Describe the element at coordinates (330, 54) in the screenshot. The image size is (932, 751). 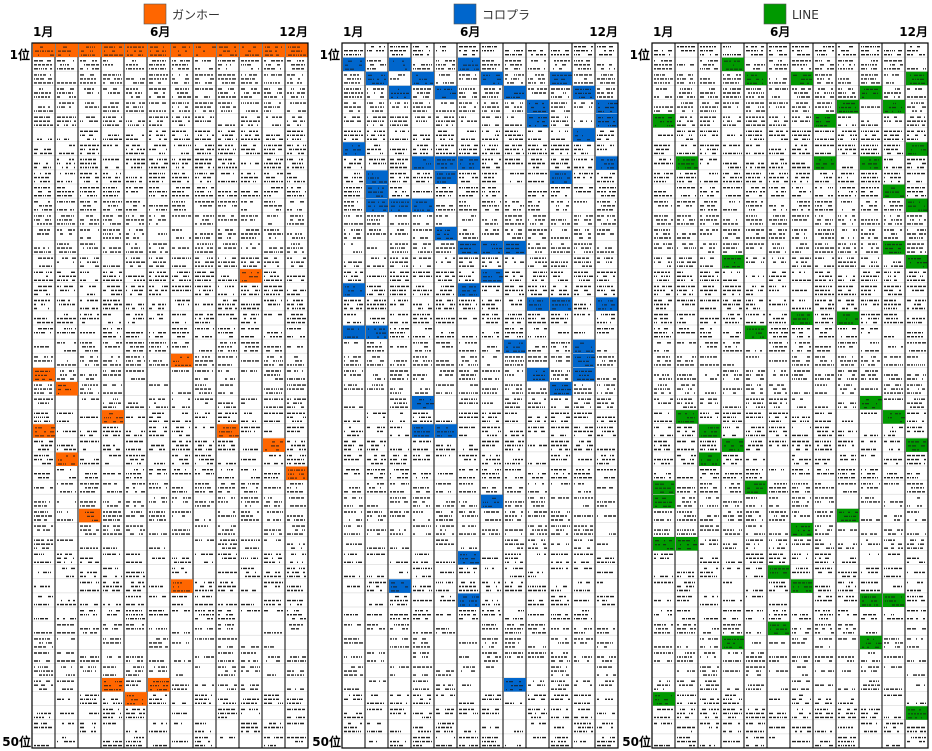
I see `y-tick-label-start: 1位` at that location.